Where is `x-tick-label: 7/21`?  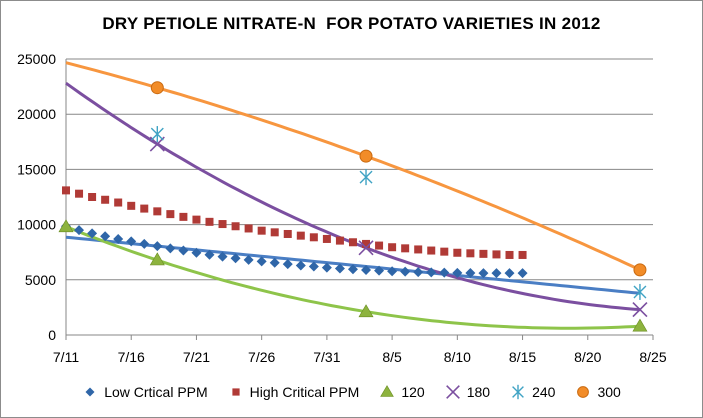
x-tick-label: 7/21 is located at coordinates (196, 357).